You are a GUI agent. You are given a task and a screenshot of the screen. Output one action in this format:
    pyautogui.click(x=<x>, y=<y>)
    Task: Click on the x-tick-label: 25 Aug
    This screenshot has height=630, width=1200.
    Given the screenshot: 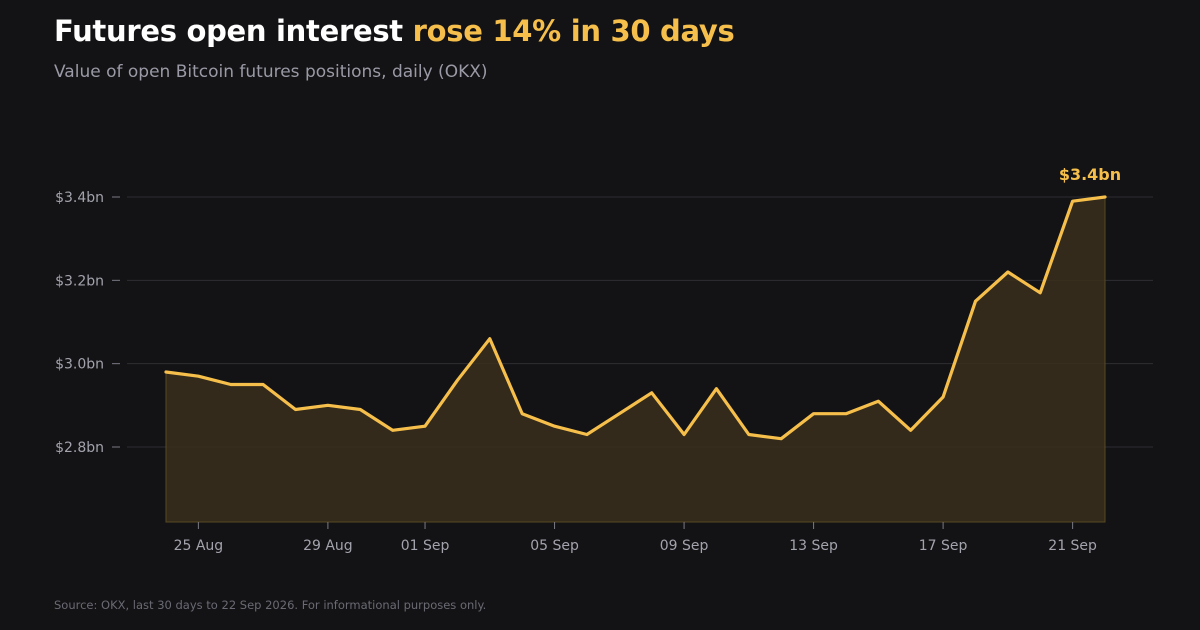 What is the action you would take?
    pyautogui.click(x=199, y=546)
    